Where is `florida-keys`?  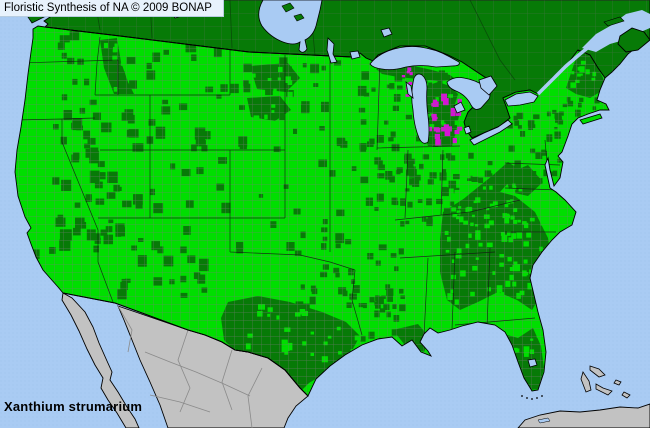 florida-keys is located at coordinates (532, 397).